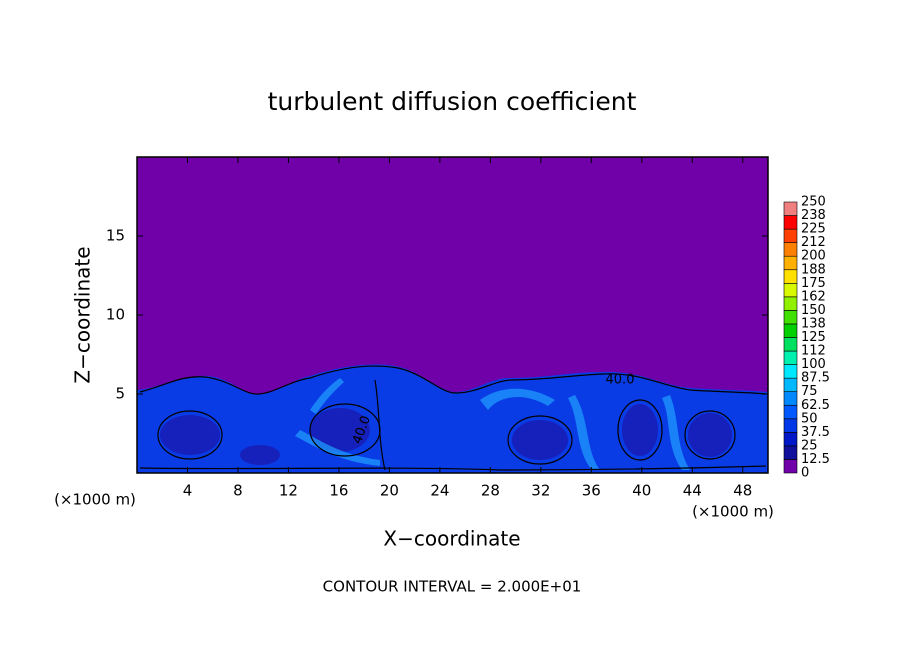 Image resolution: width=904 pixels, height=658 pixels. I want to click on colorbar-label: 25, so click(809, 445).